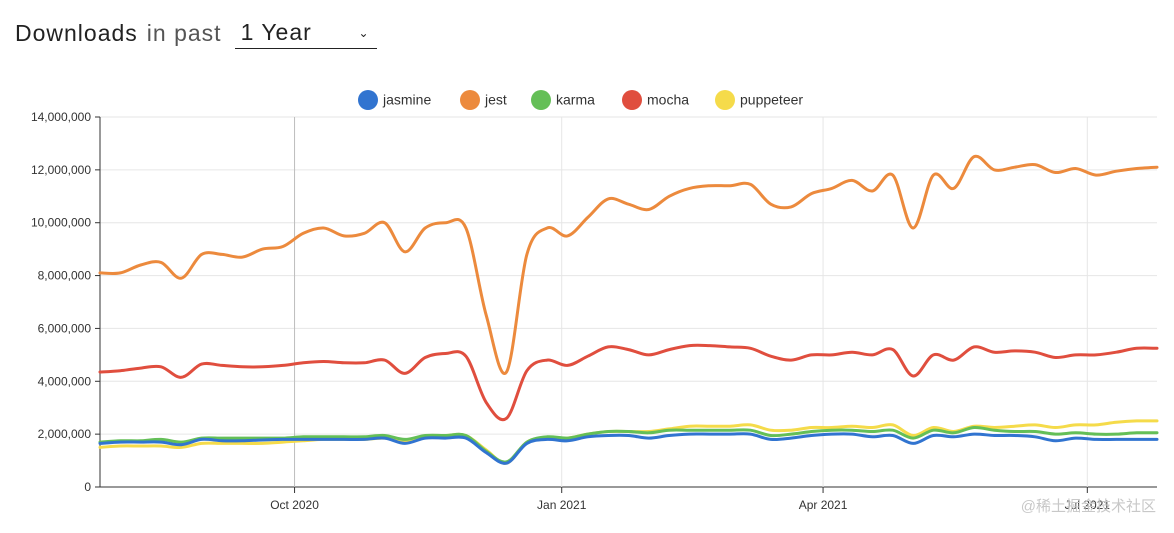 The height and width of the screenshot is (533, 1174). I want to click on legend-item-karma: karma, so click(563, 100).